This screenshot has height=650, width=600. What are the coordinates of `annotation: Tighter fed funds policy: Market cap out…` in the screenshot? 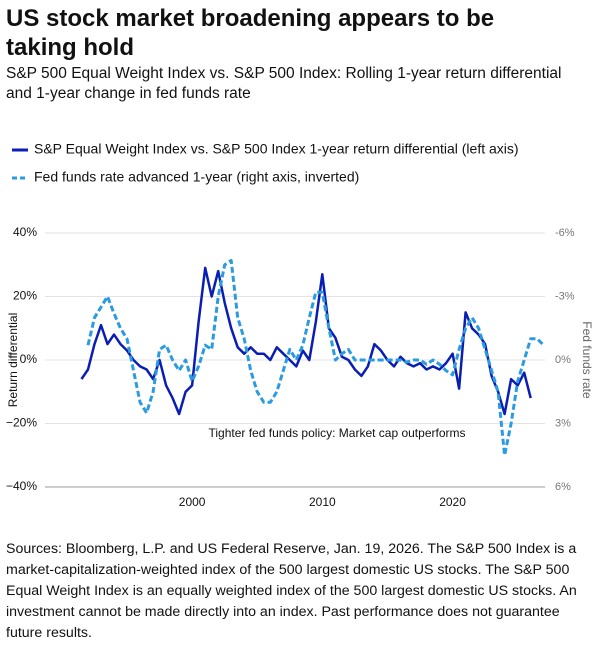 It's located at (336, 433).